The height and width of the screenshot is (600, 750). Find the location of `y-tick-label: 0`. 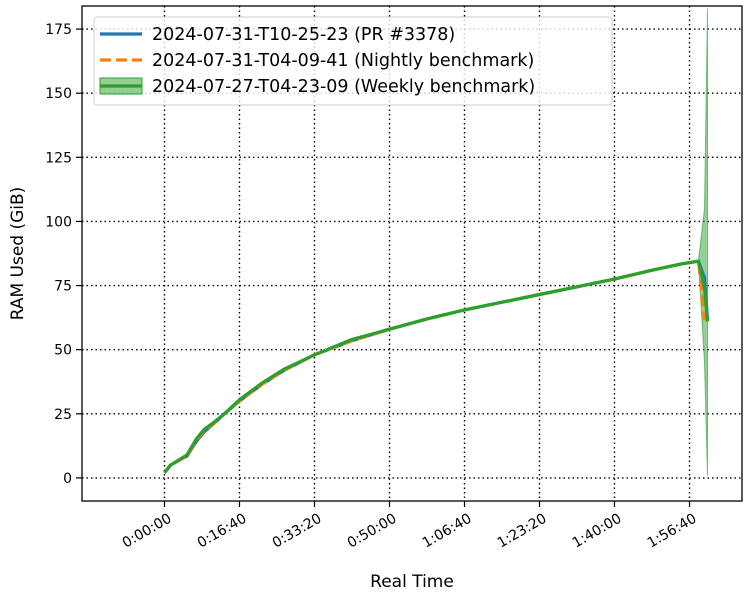

y-tick-label: 0 is located at coordinates (67, 479).